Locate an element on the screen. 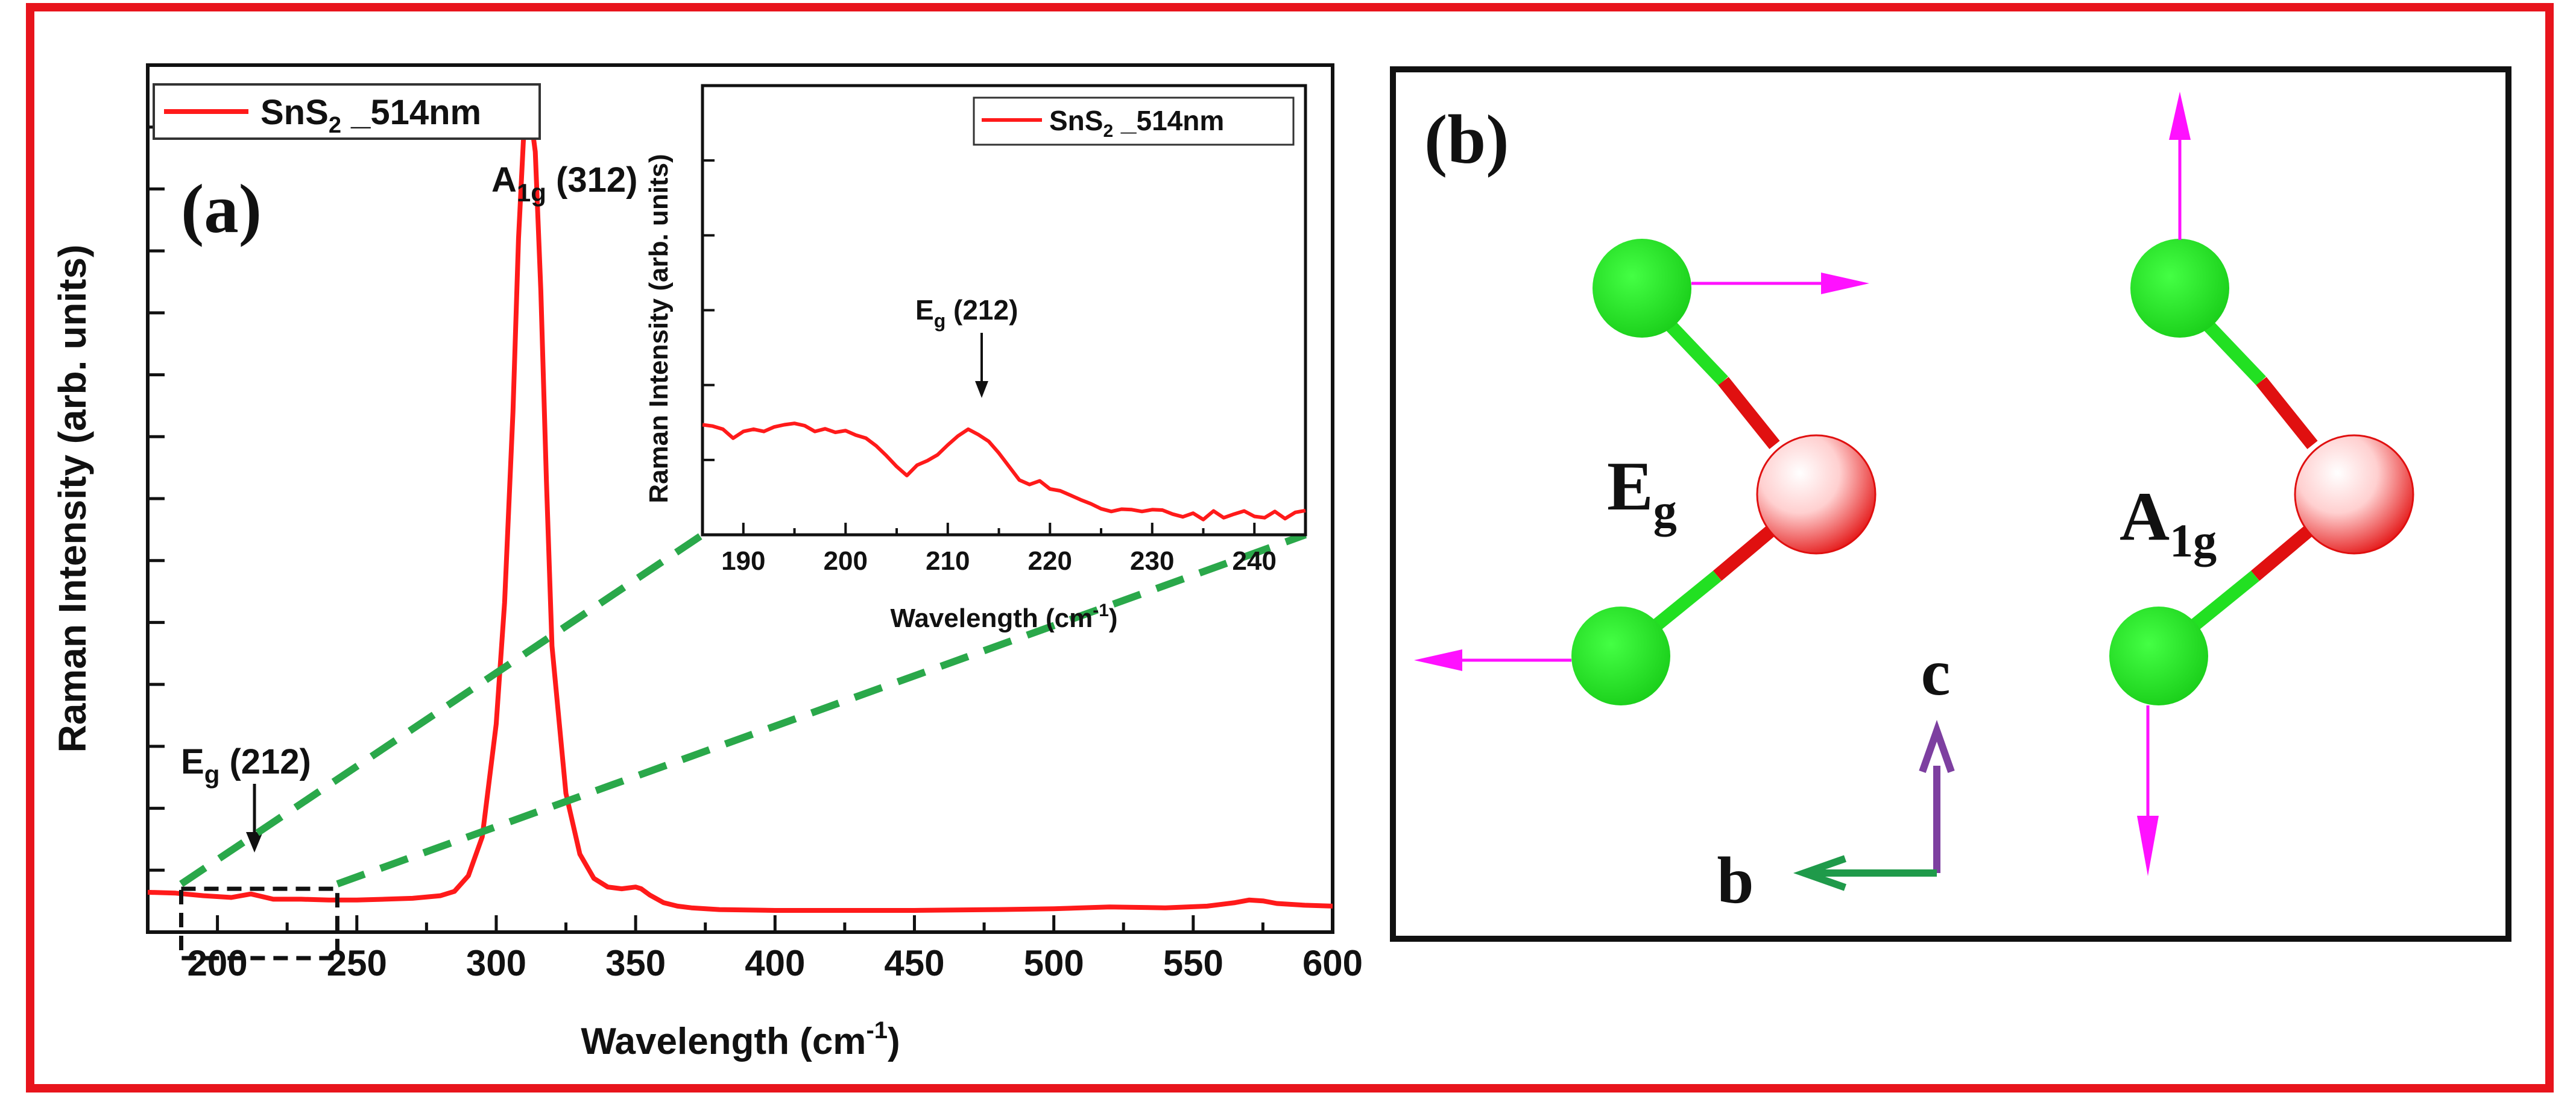 The height and width of the screenshot is (1113, 2576). inset-x-axis-label: Wavelength (cm-1) is located at coordinates (1003, 617).